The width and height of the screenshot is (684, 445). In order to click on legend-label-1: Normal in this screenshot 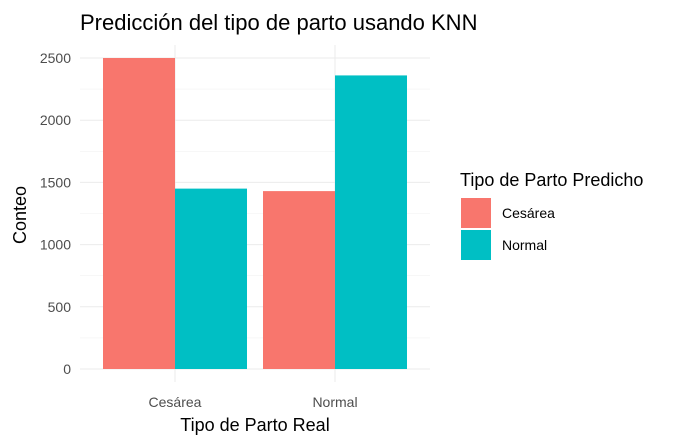, I will do `click(524, 245)`.